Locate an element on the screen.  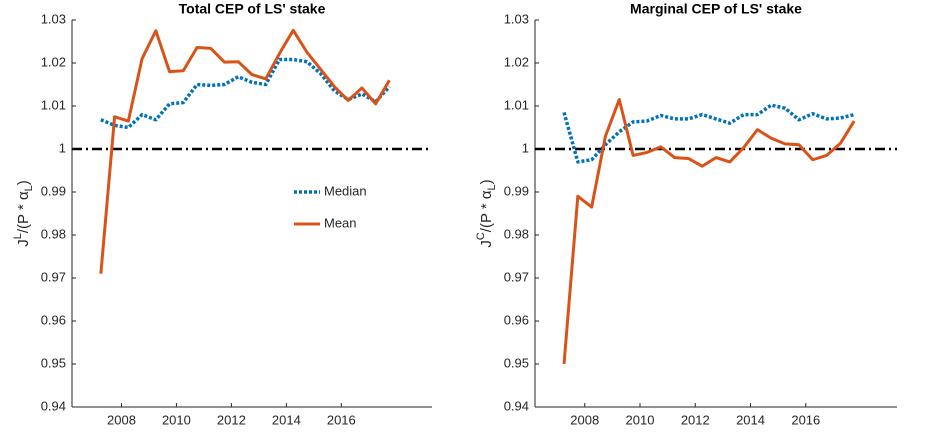
legend-label: Mean is located at coordinates (340, 222).